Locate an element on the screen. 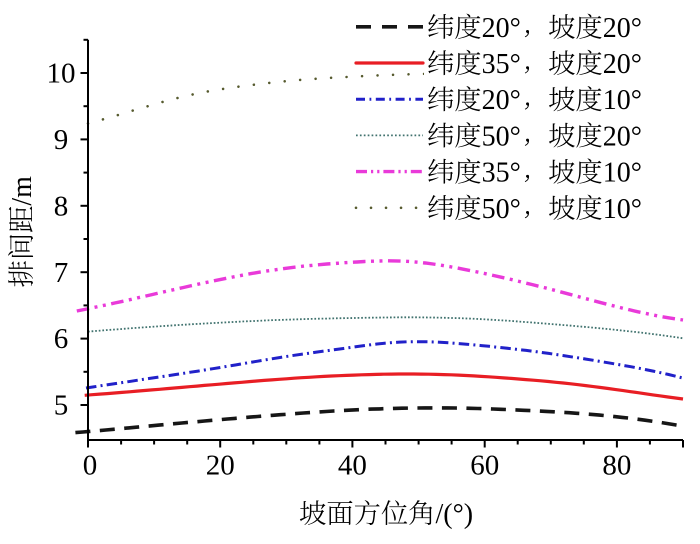 The height and width of the screenshot is (544, 700). svg-text: 7 is located at coordinates (61, 273).